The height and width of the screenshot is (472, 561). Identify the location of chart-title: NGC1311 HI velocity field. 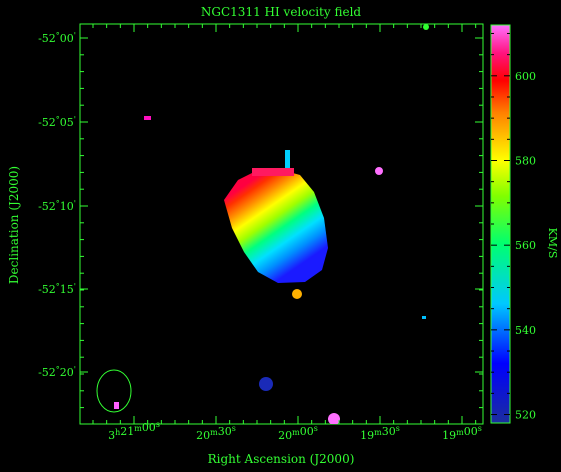
(281, 12).